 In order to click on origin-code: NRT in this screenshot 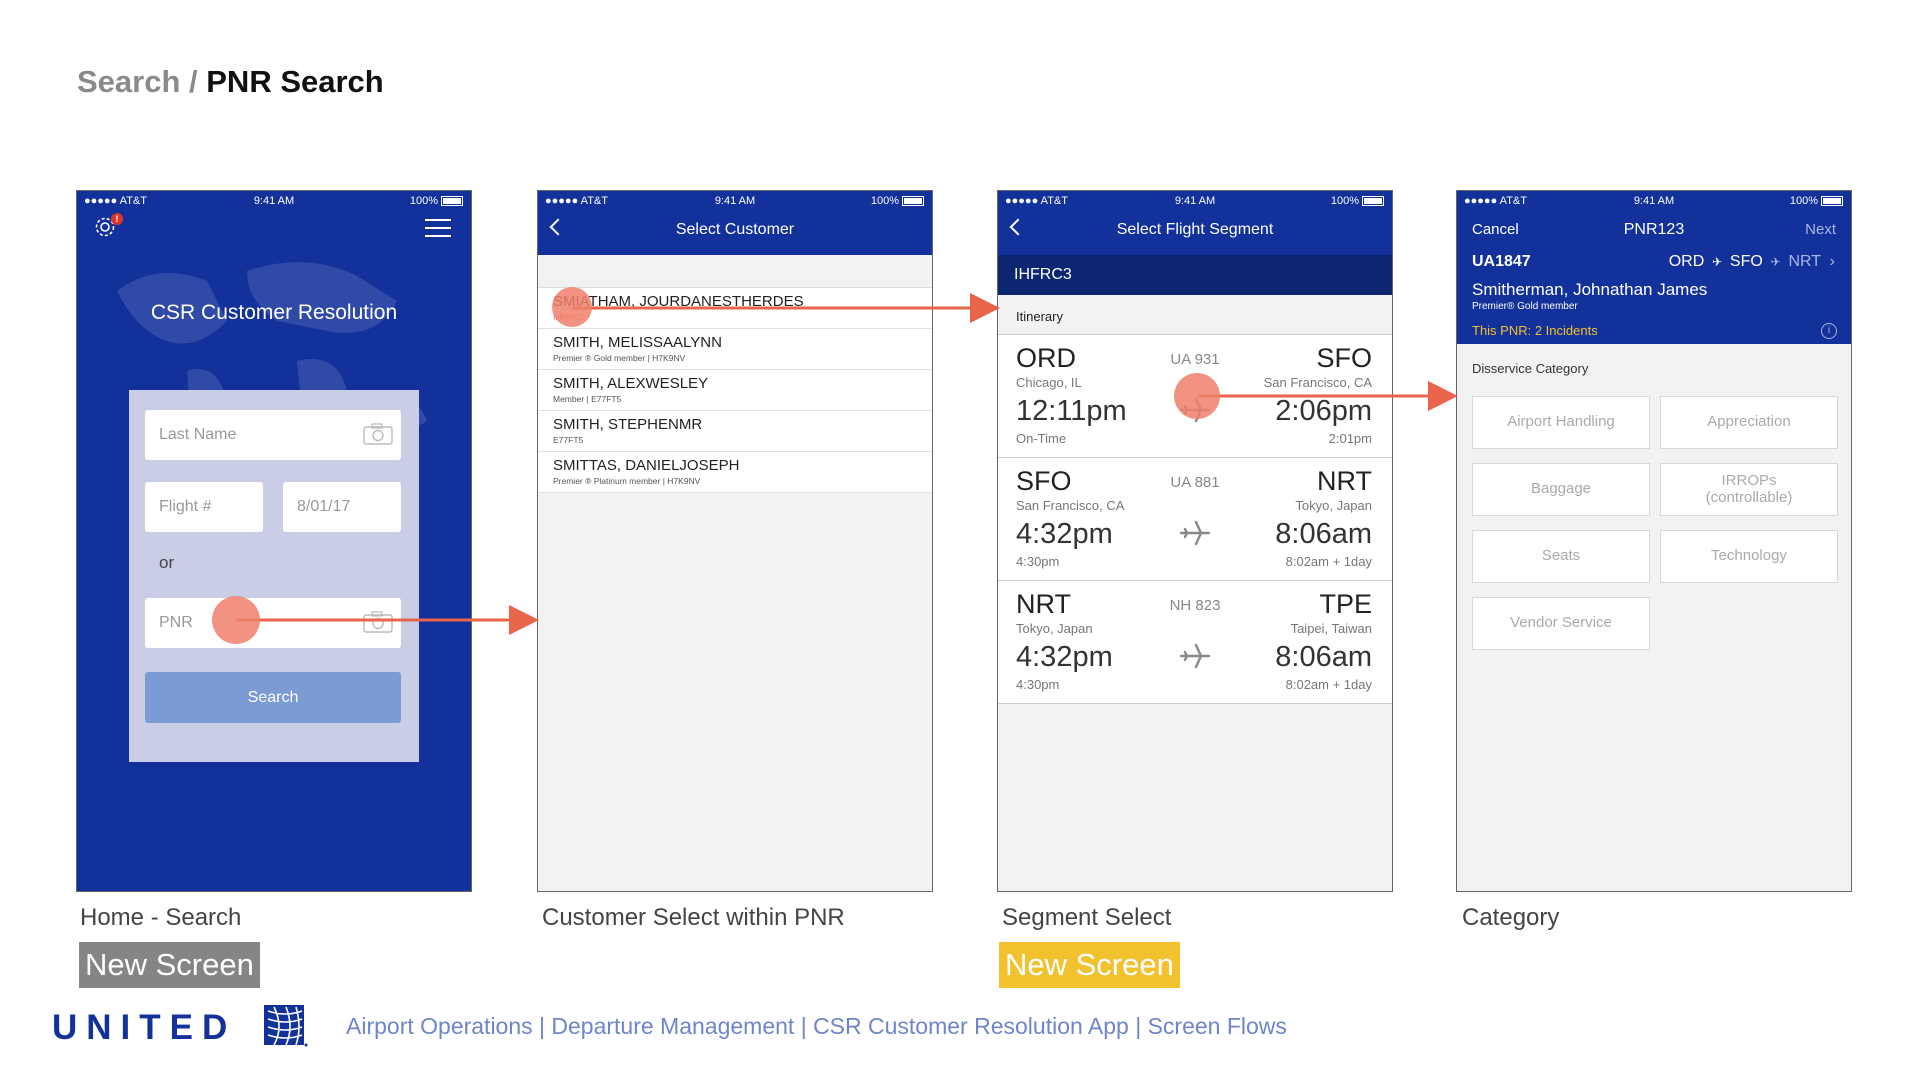, I will do `click(1044, 604)`.